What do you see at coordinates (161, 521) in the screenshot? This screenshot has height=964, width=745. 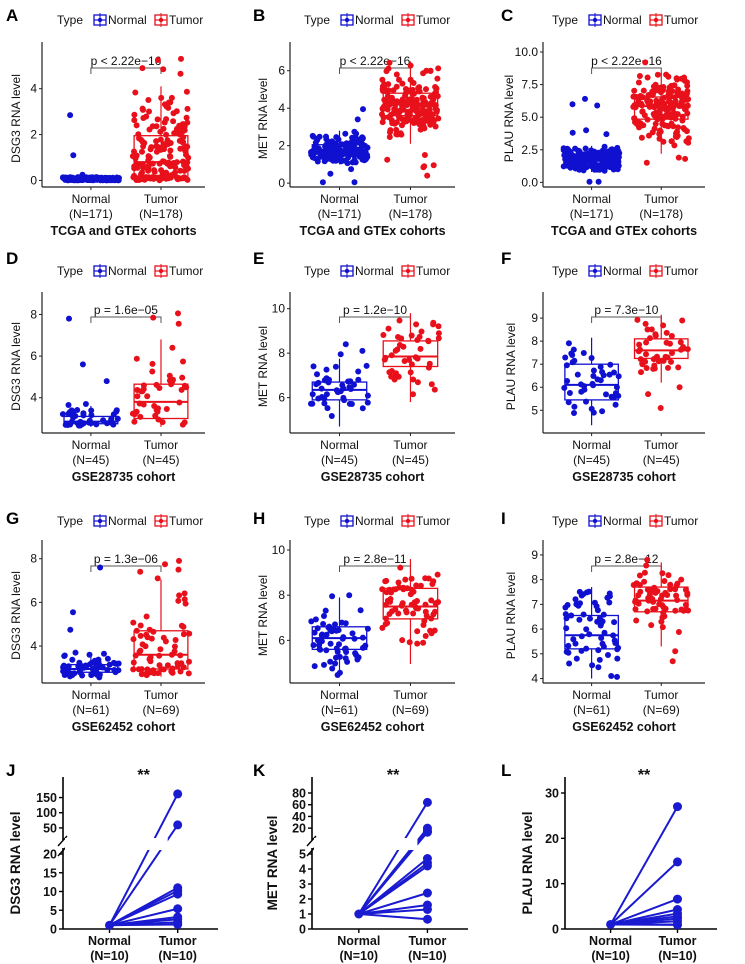 I see `legend-key-dot` at bounding box center [161, 521].